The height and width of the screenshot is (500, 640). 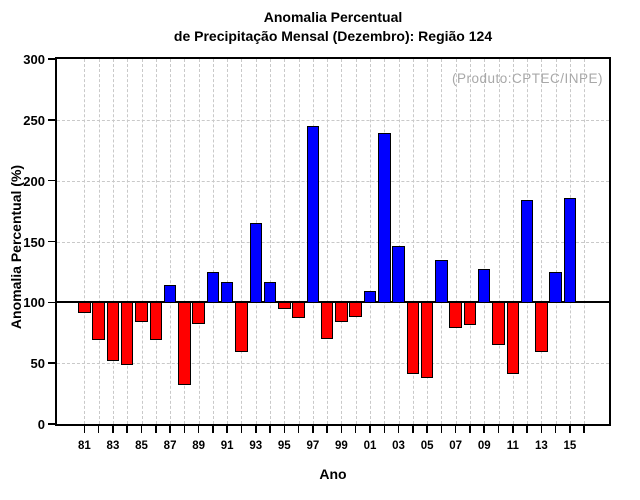 What do you see at coordinates (298, 310) in the screenshot?
I see `bar-1996` at bounding box center [298, 310].